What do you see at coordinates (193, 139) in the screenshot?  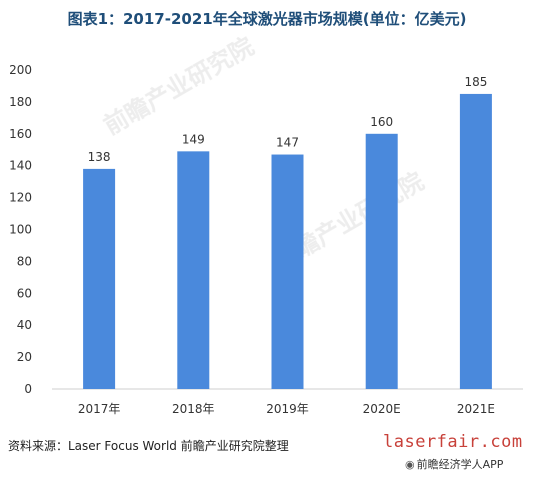 I see `bar-value-label: 149` at bounding box center [193, 139].